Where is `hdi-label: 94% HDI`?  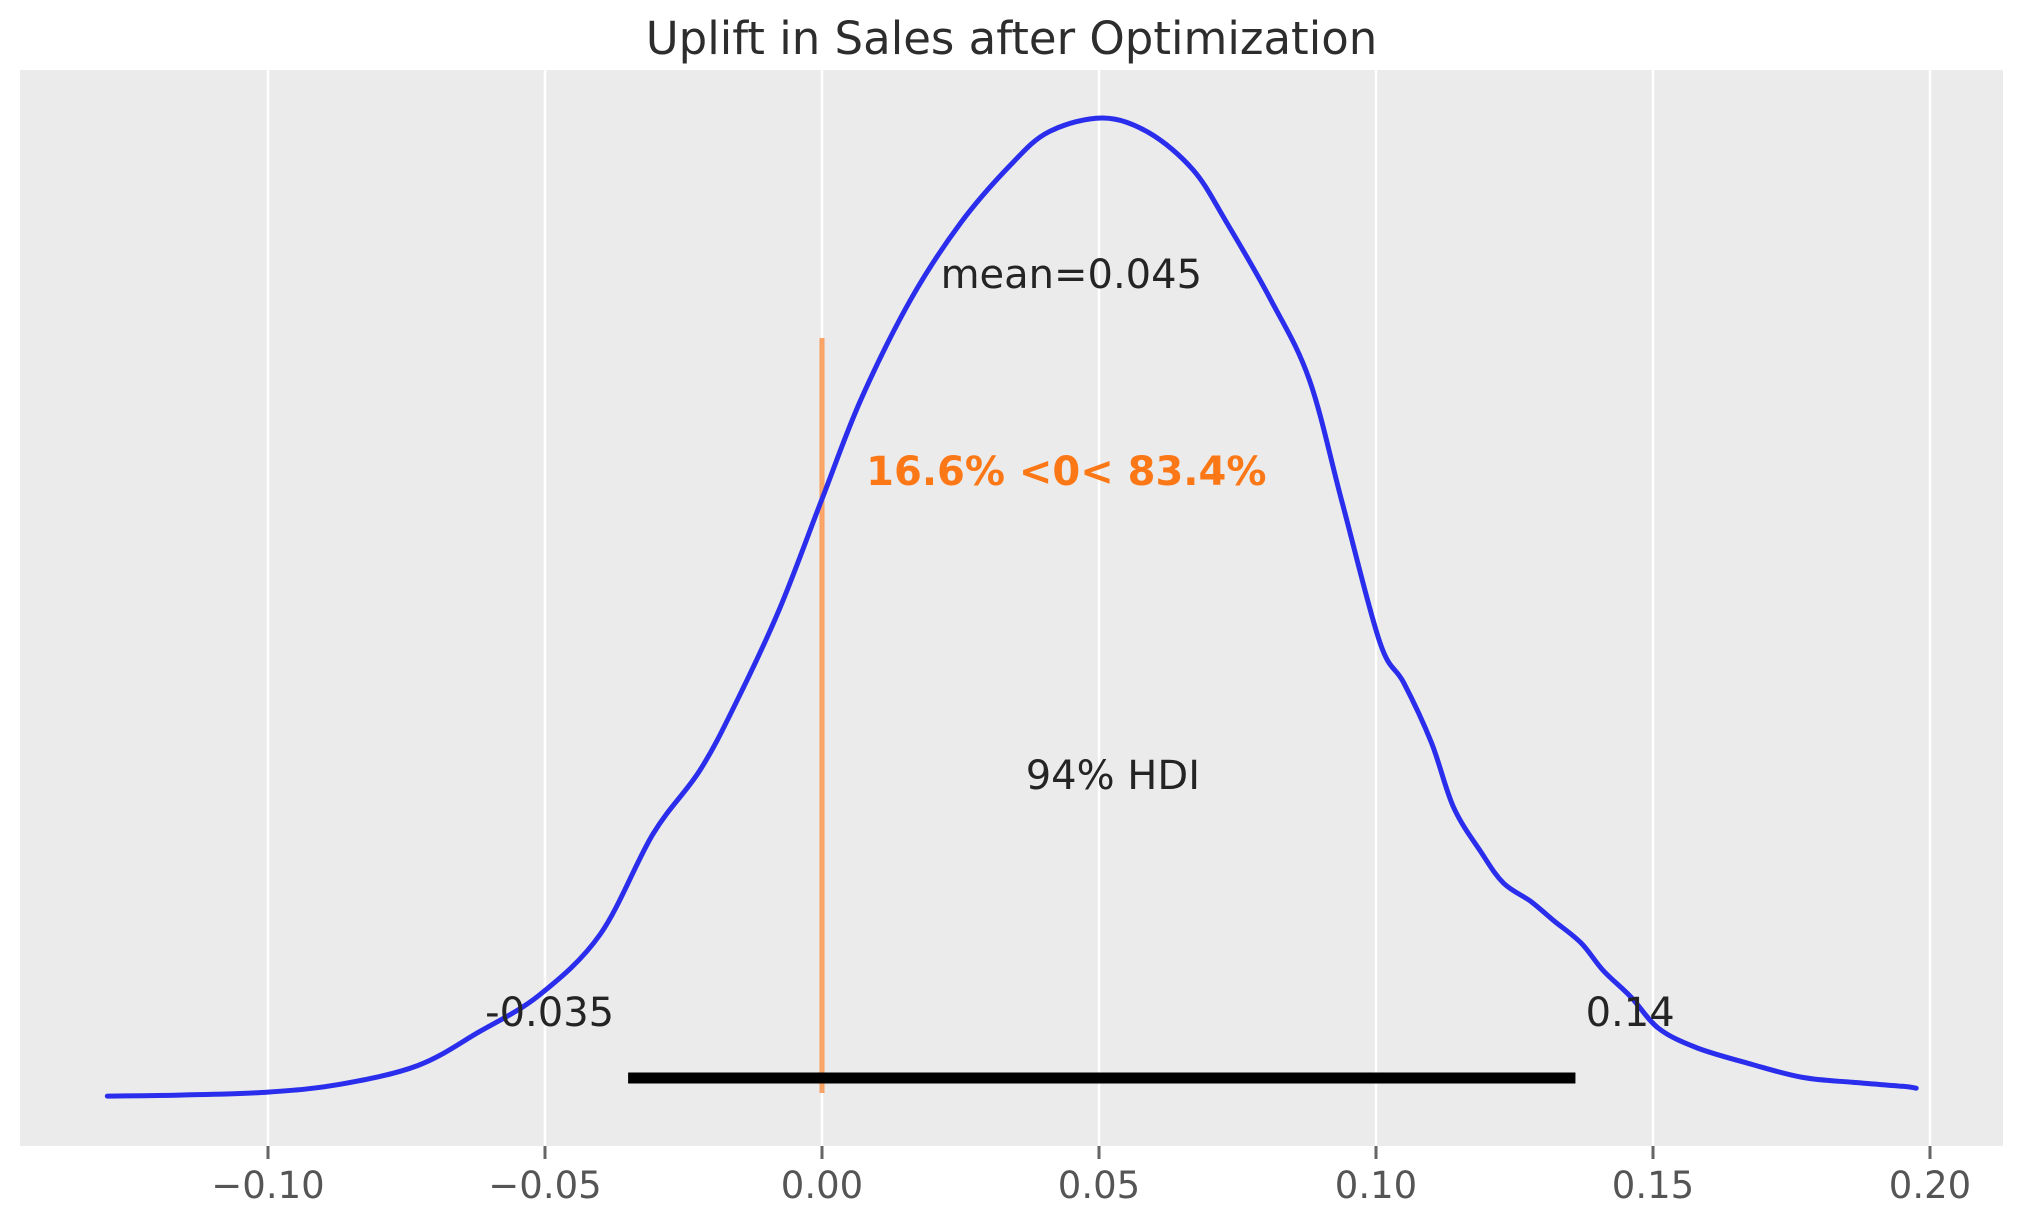
hdi-label: 94% HDI is located at coordinates (1113, 776).